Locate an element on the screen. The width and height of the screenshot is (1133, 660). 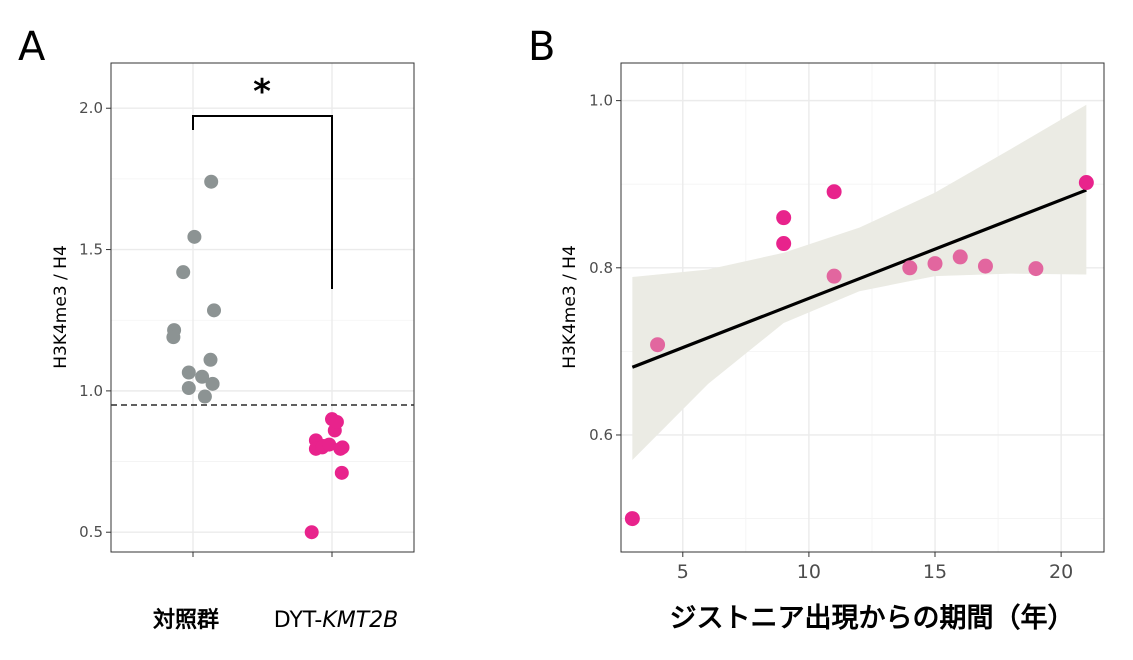
y-tick-label: 0.8 is located at coordinates (601, 268).